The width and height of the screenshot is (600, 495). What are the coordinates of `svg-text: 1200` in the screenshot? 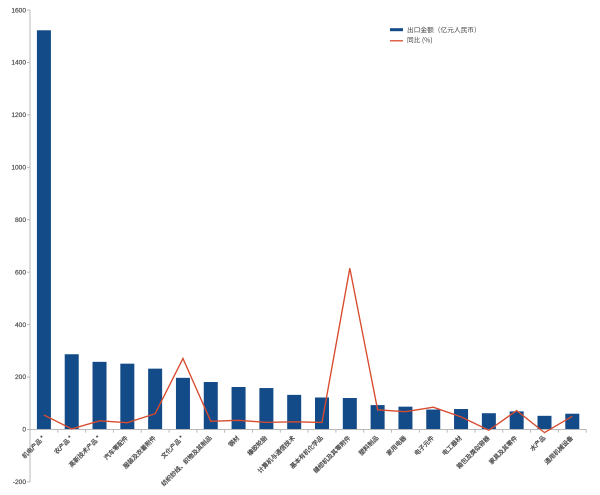 It's located at (18, 115).